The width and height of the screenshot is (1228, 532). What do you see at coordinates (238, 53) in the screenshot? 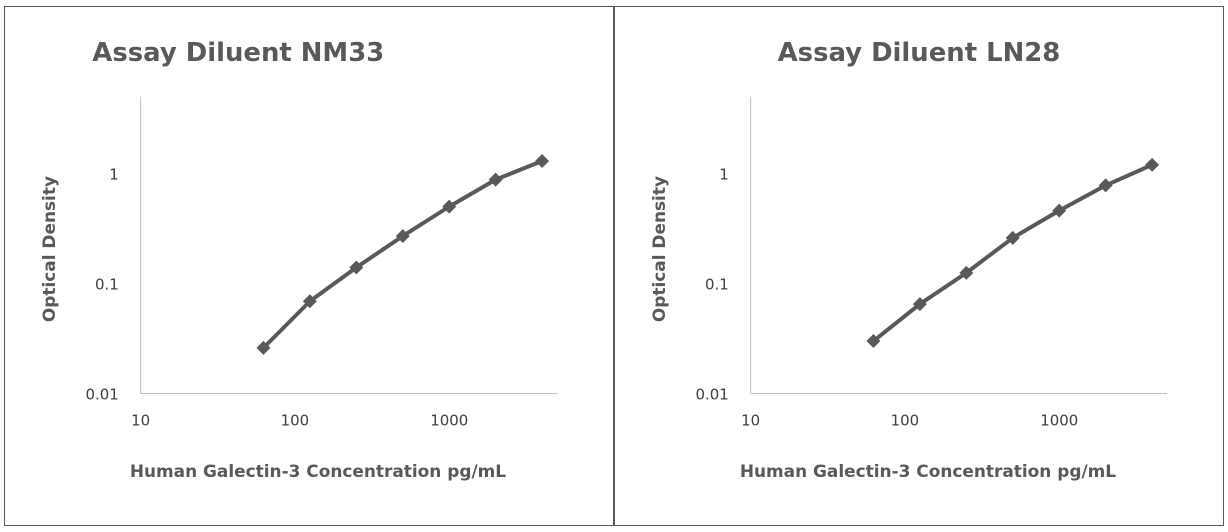
I see `chart-title: Assay Diluent NM33` at bounding box center [238, 53].